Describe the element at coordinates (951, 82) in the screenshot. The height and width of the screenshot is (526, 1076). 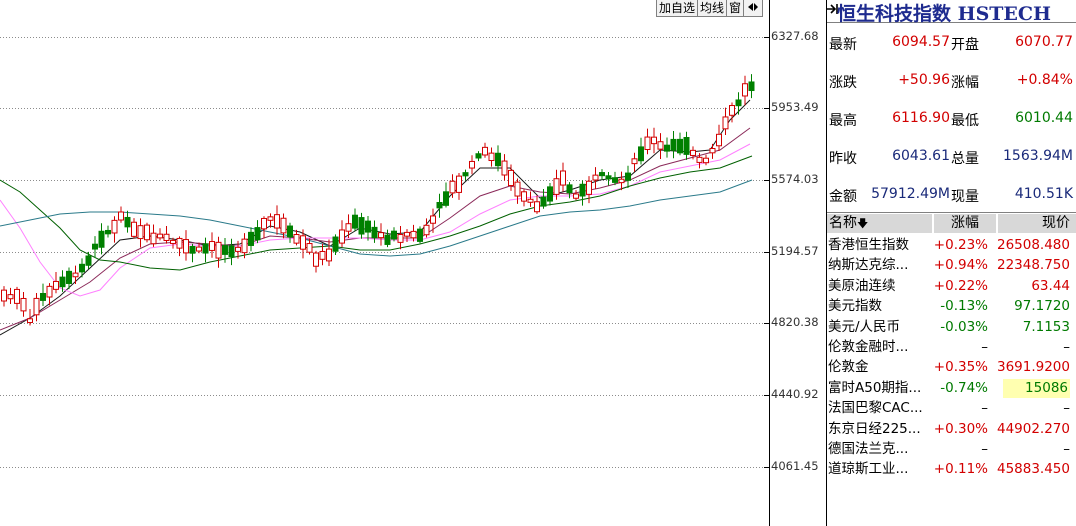
I see `quote-row: 涨跌 +50.96 涨幅 +0.84%` at that location.